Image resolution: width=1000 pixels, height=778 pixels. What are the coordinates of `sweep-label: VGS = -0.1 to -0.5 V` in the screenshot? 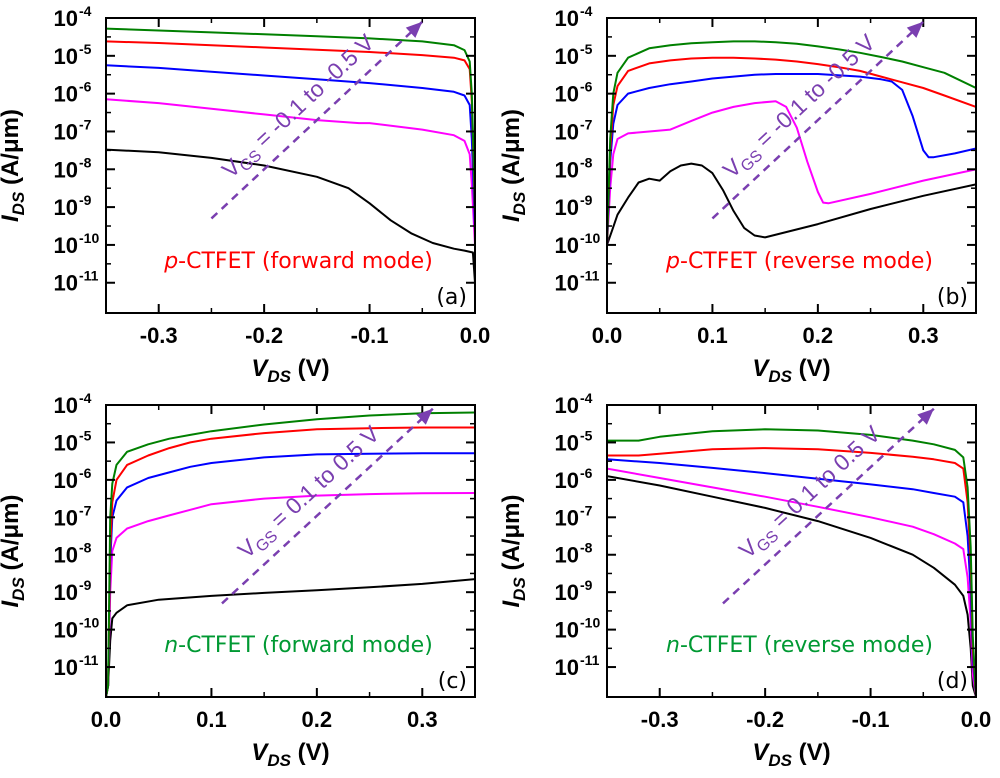 It's located at (299, 107).